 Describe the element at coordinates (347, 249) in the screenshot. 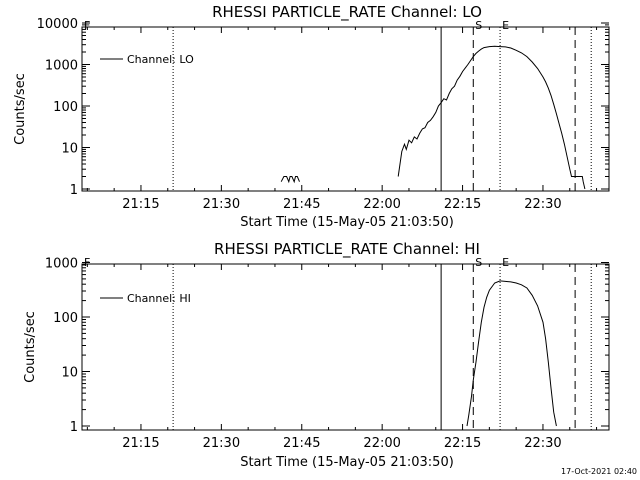

I see `chart-title: RHESSI PARTICLE_RATE Channel: HI` at that location.